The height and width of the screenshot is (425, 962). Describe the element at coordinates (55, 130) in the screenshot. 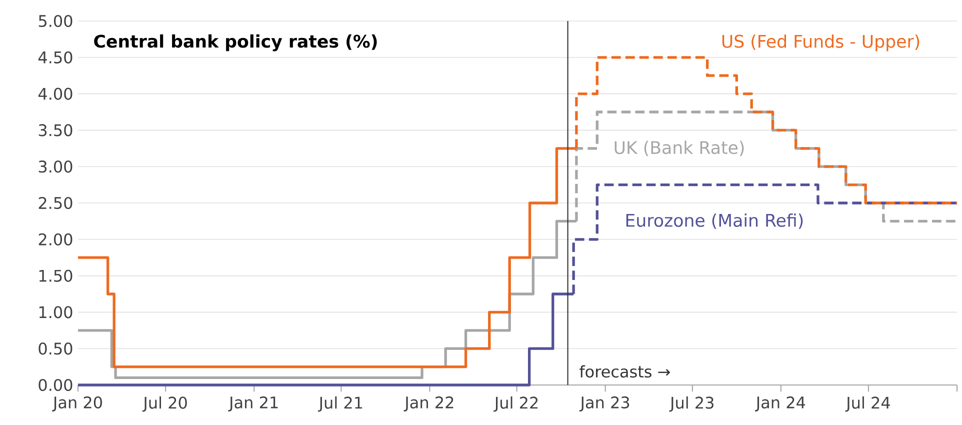

I see `y-tick-label: 3.50` at that location.